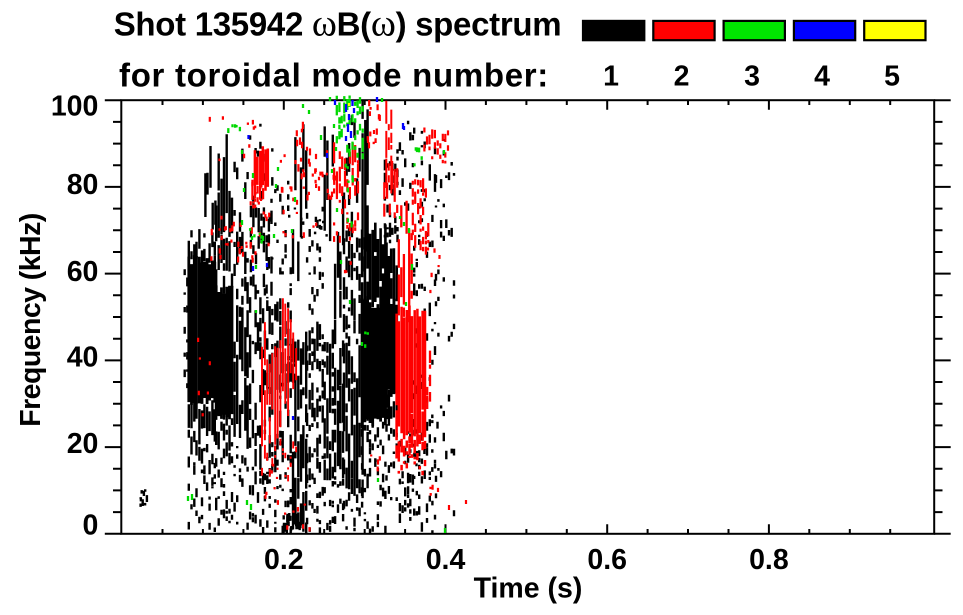 The width and height of the screenshot is (963, 615). What do you see at coordinates (769, 560) in the screenshot?
I see `svg-text: 0.8` at bounding box center [769, 560].